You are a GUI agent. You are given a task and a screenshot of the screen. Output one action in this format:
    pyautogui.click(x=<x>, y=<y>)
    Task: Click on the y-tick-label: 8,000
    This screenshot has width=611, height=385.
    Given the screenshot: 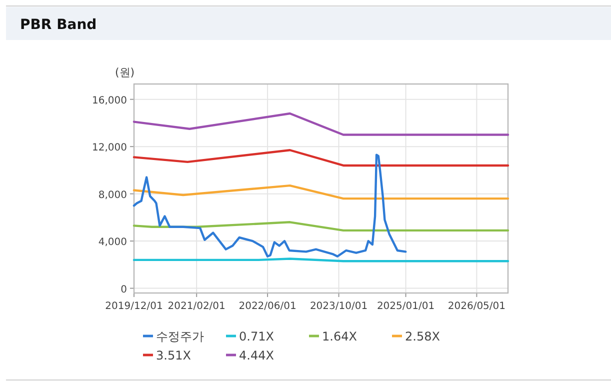 What is the action you would take?
    pyautogui.click(x=112, y=195)
    